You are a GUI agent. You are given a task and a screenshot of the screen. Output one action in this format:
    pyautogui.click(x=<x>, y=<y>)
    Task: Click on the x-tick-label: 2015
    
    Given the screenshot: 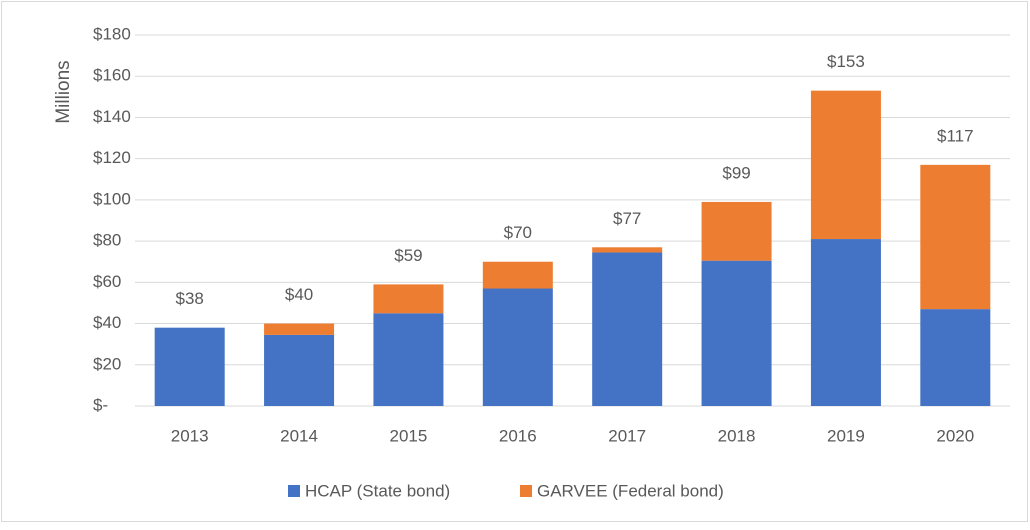 What is the action you would take?
    pyautogui.click(x=409, y=435)
    